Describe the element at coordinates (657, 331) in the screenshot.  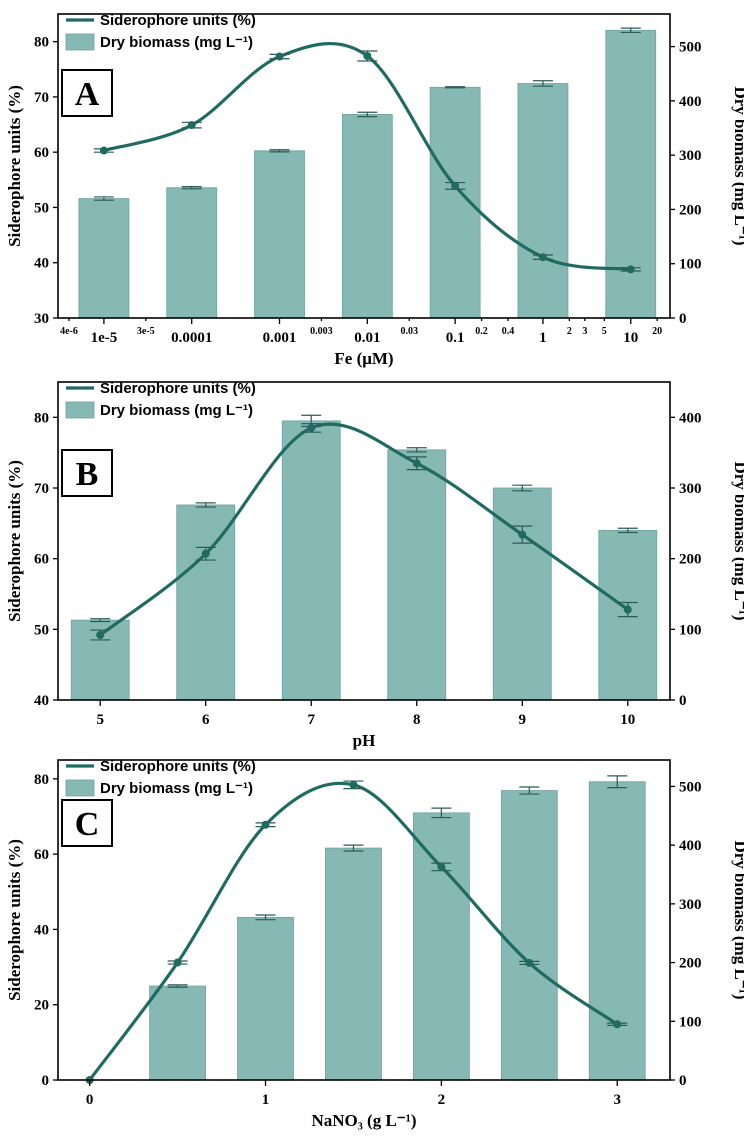
I see `x-minor-tick-label: 20` at that location.